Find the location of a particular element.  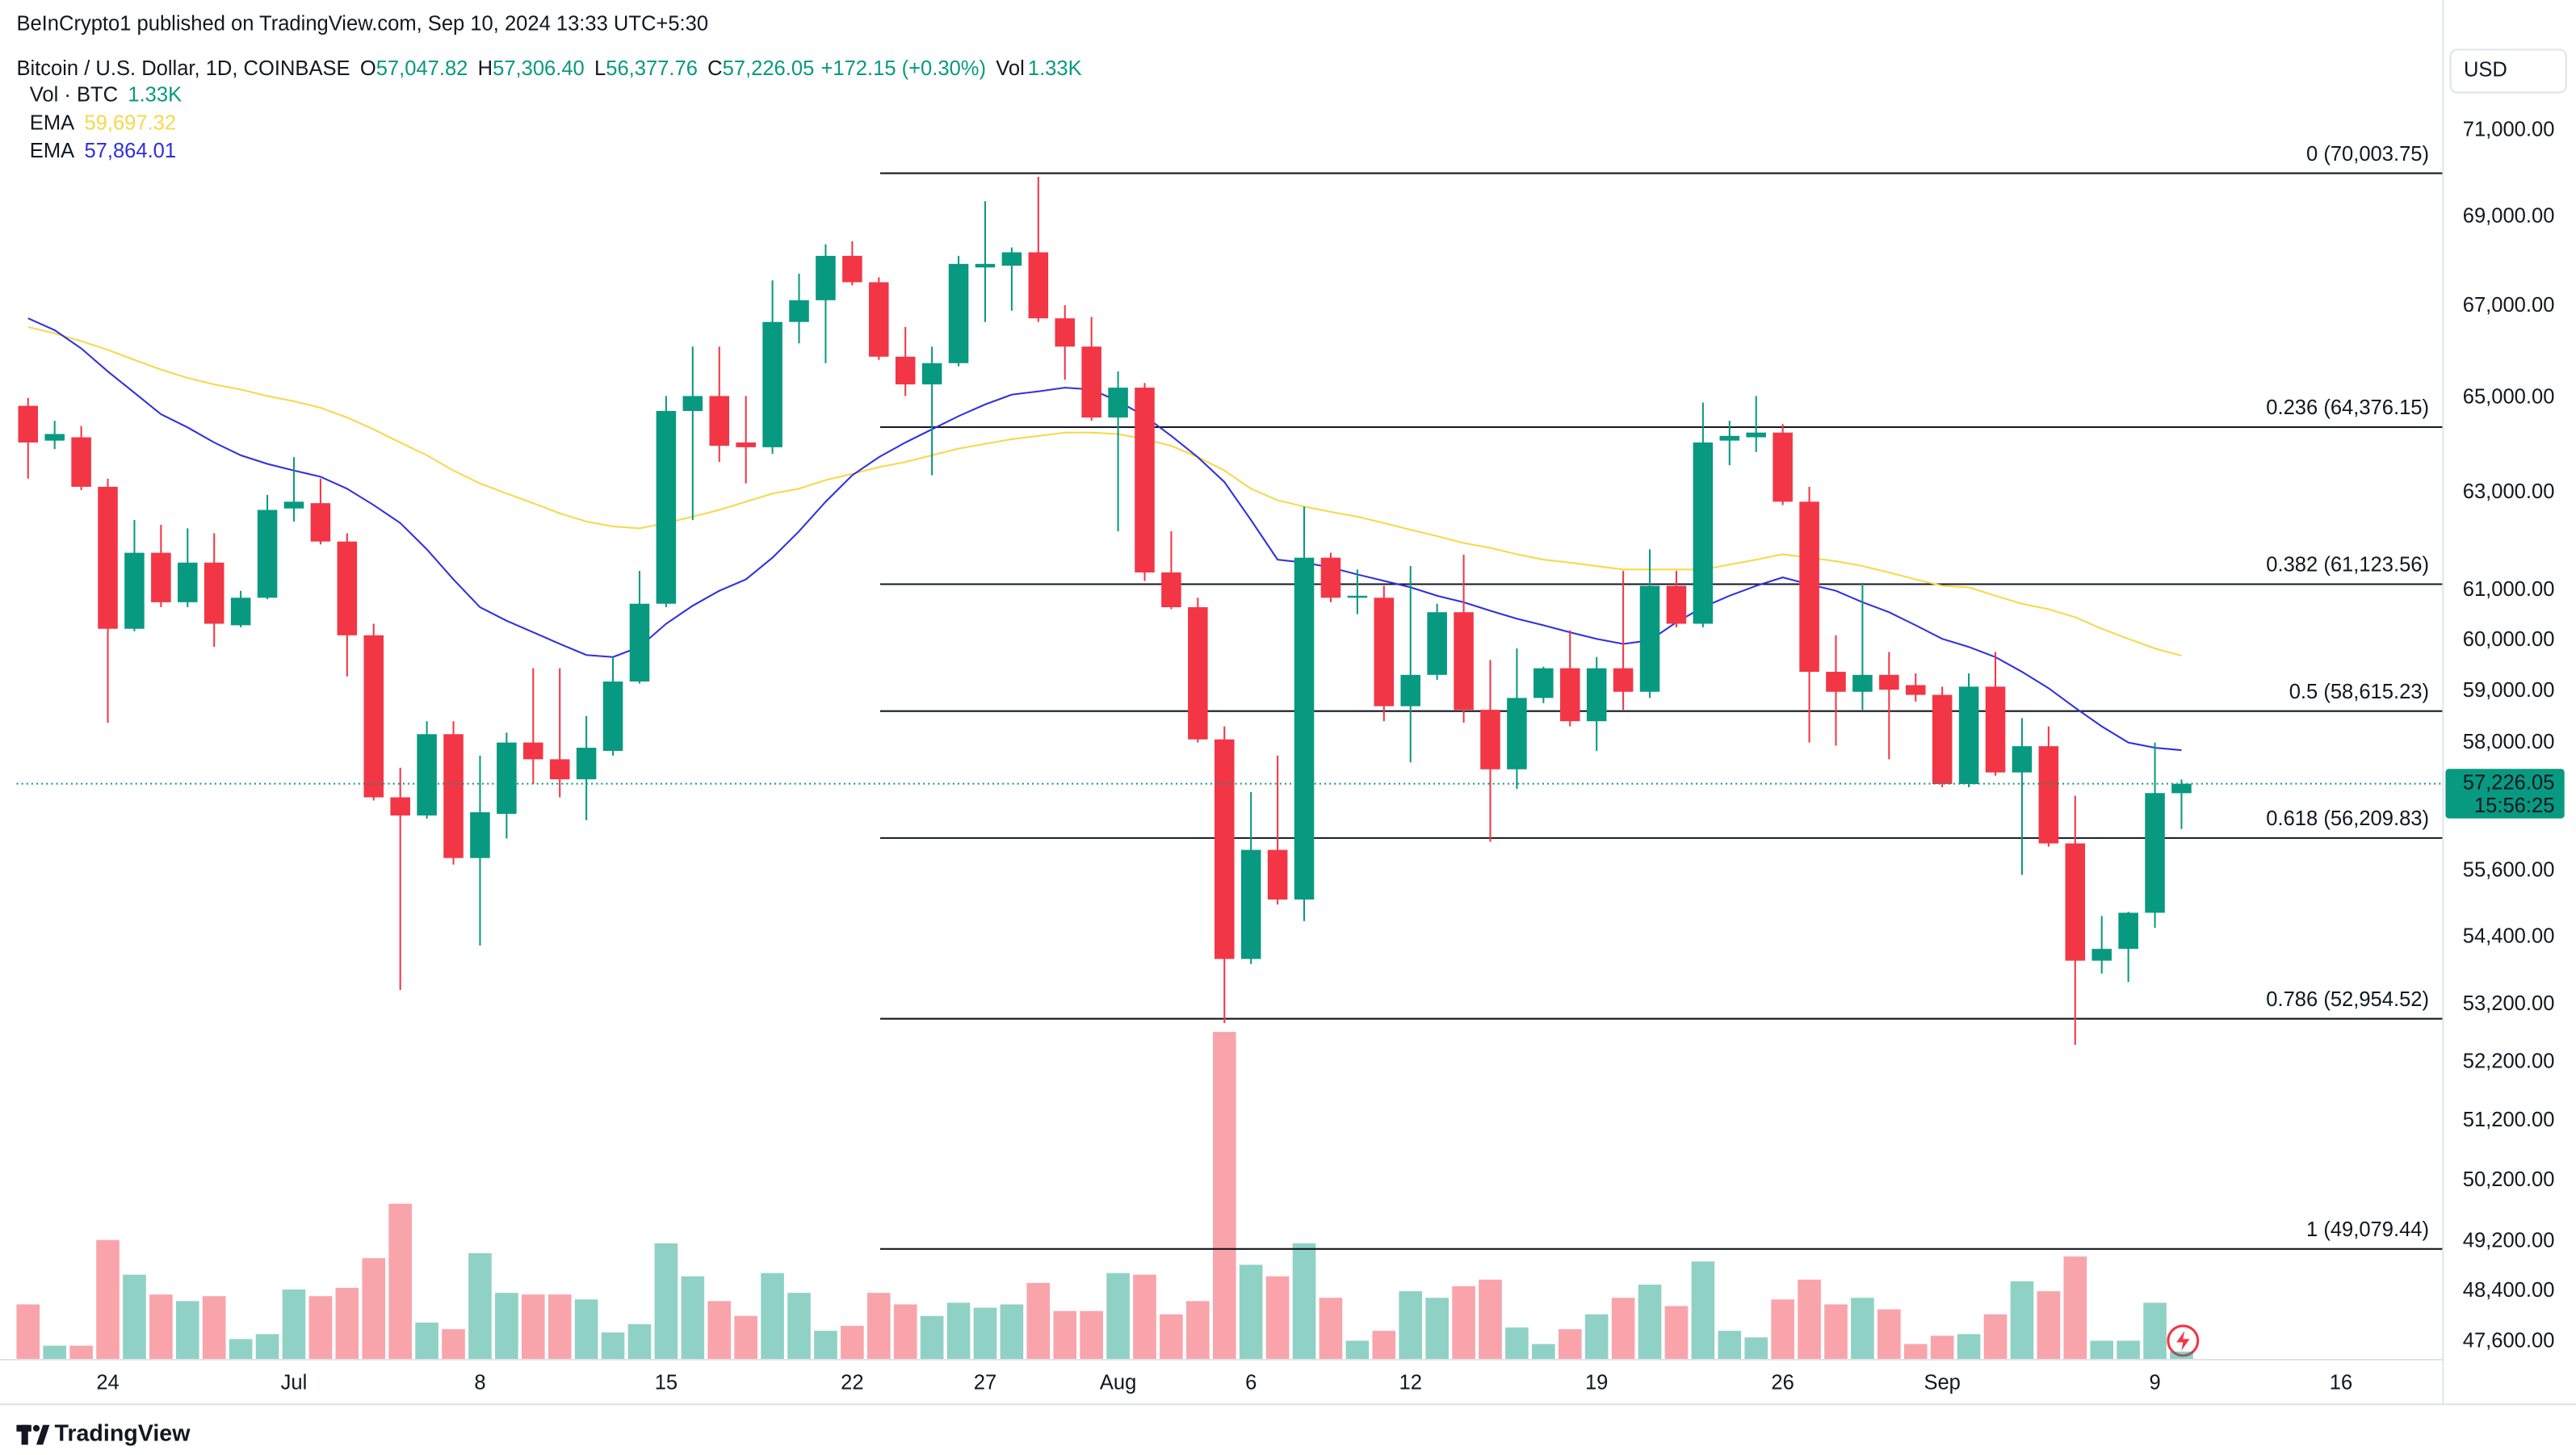

legend-ohlc-key: L is located at coordinates (600, 68).